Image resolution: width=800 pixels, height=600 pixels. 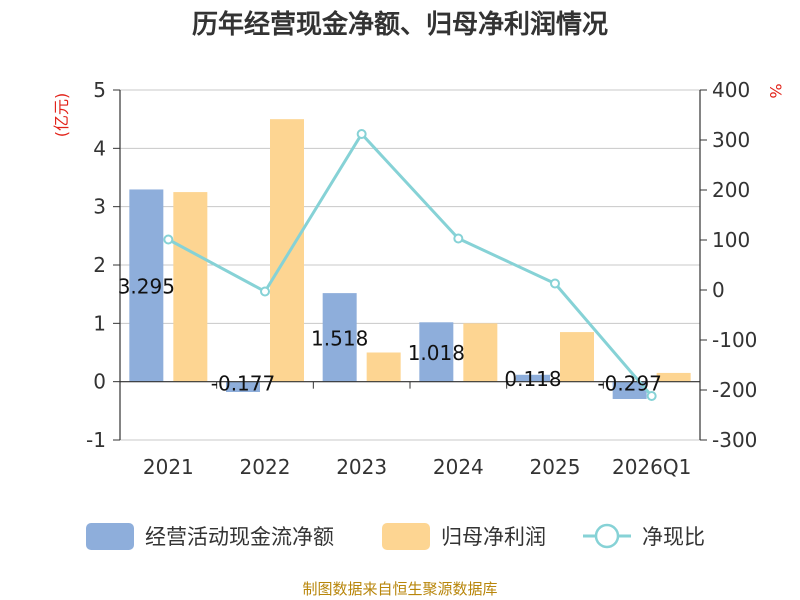 I want to click on data-label-cash-flow: -0.177, so click(x=243, y=384).